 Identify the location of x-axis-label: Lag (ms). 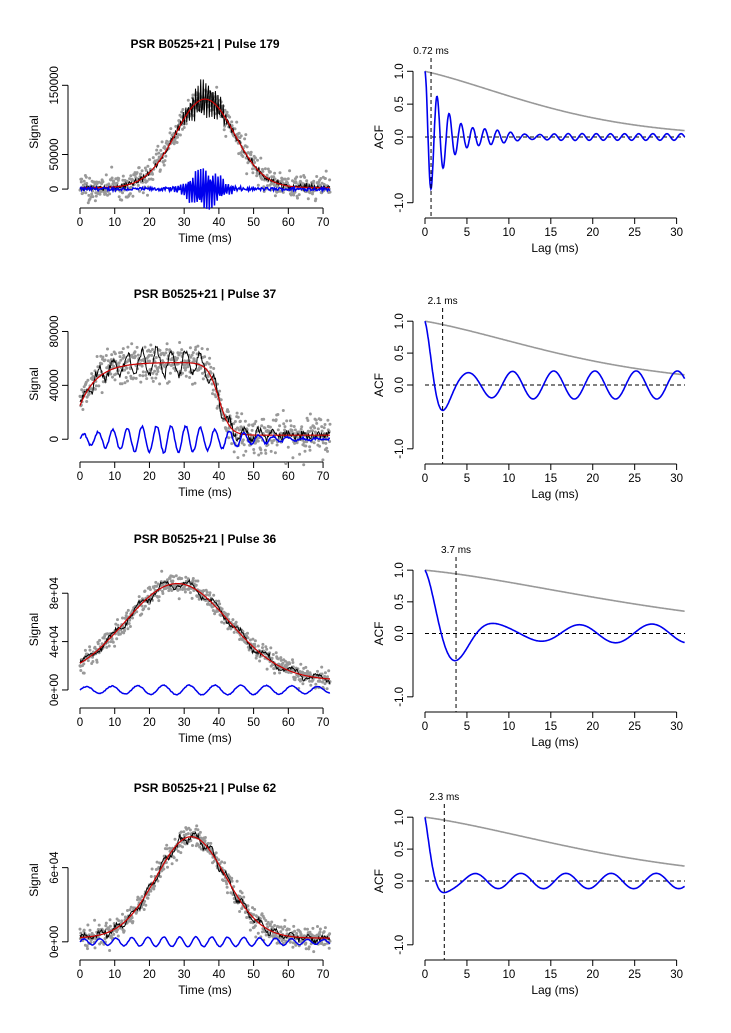
(554, 990).